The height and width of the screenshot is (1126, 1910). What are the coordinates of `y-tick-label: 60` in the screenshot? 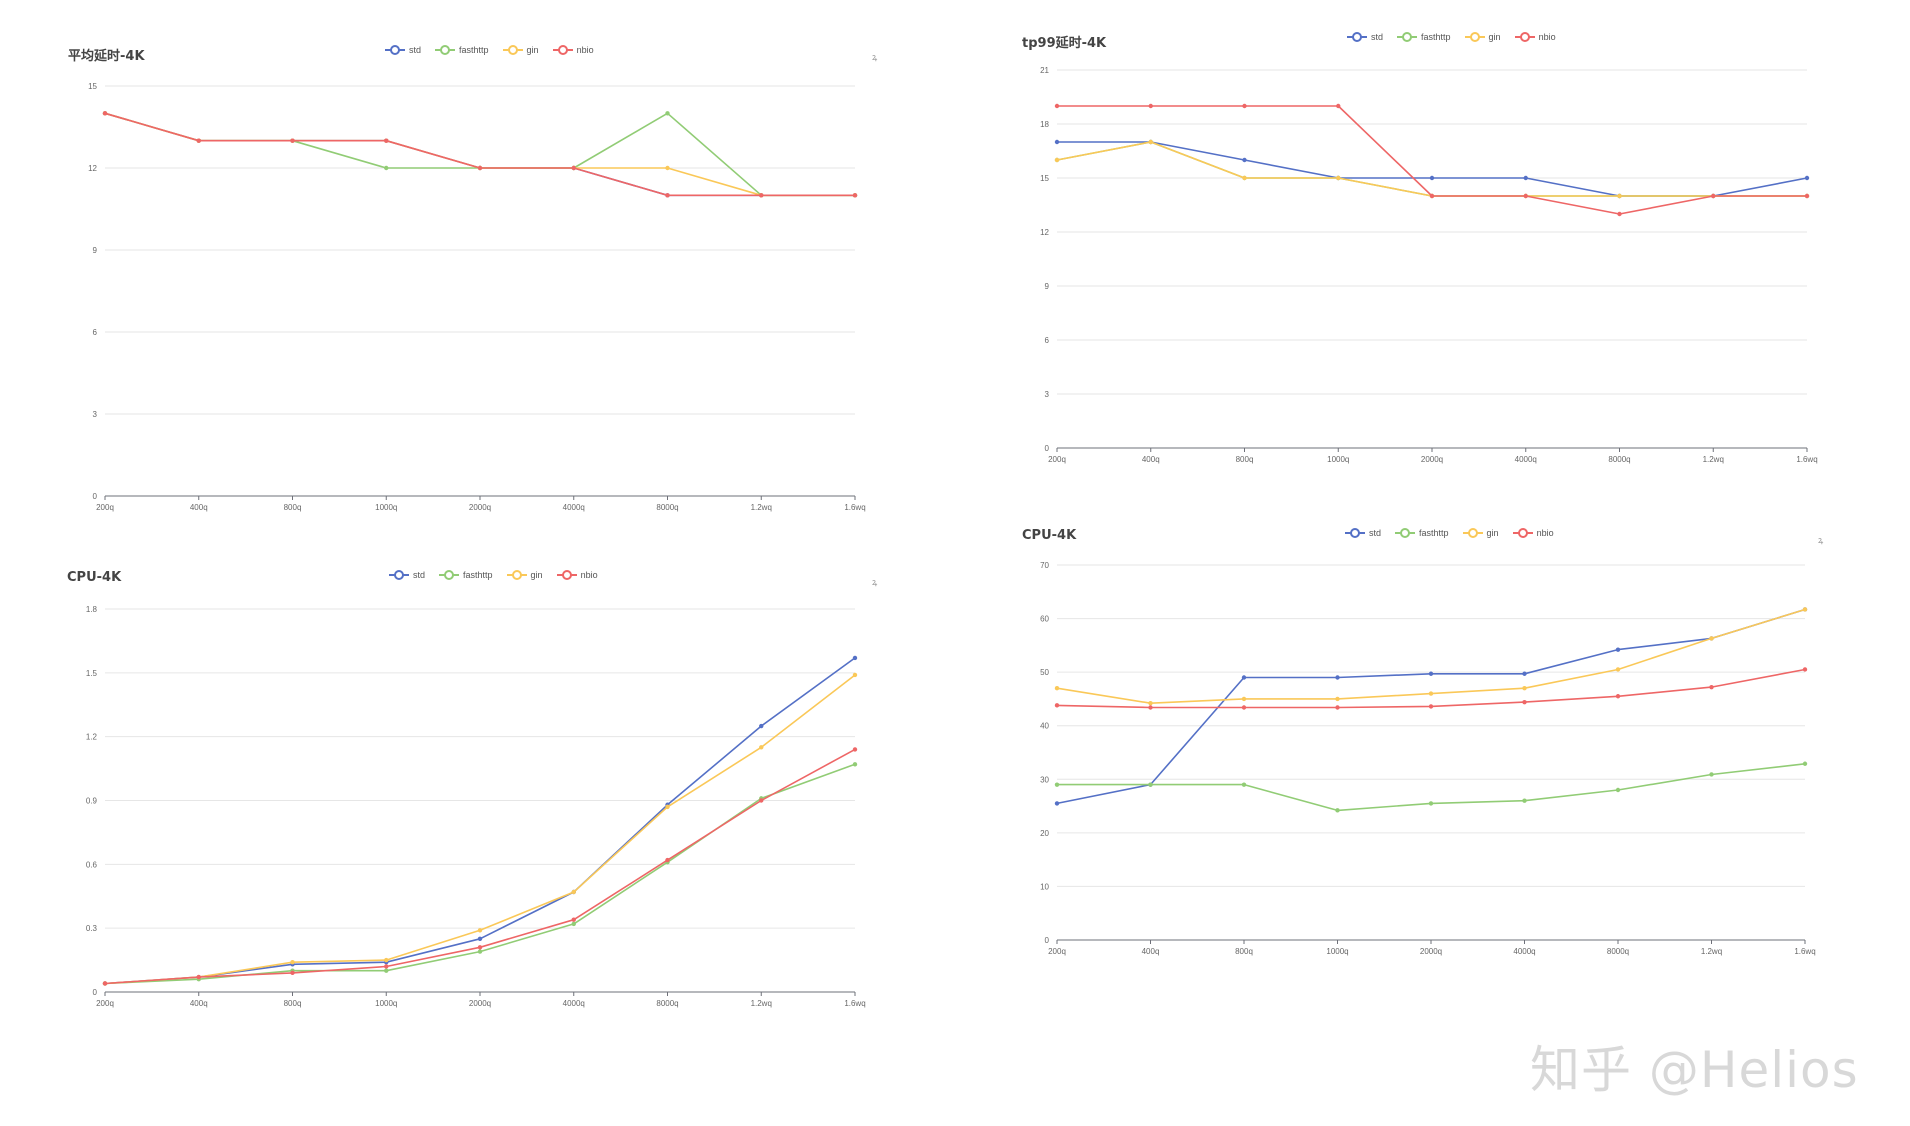 It's located at (1044, 619).